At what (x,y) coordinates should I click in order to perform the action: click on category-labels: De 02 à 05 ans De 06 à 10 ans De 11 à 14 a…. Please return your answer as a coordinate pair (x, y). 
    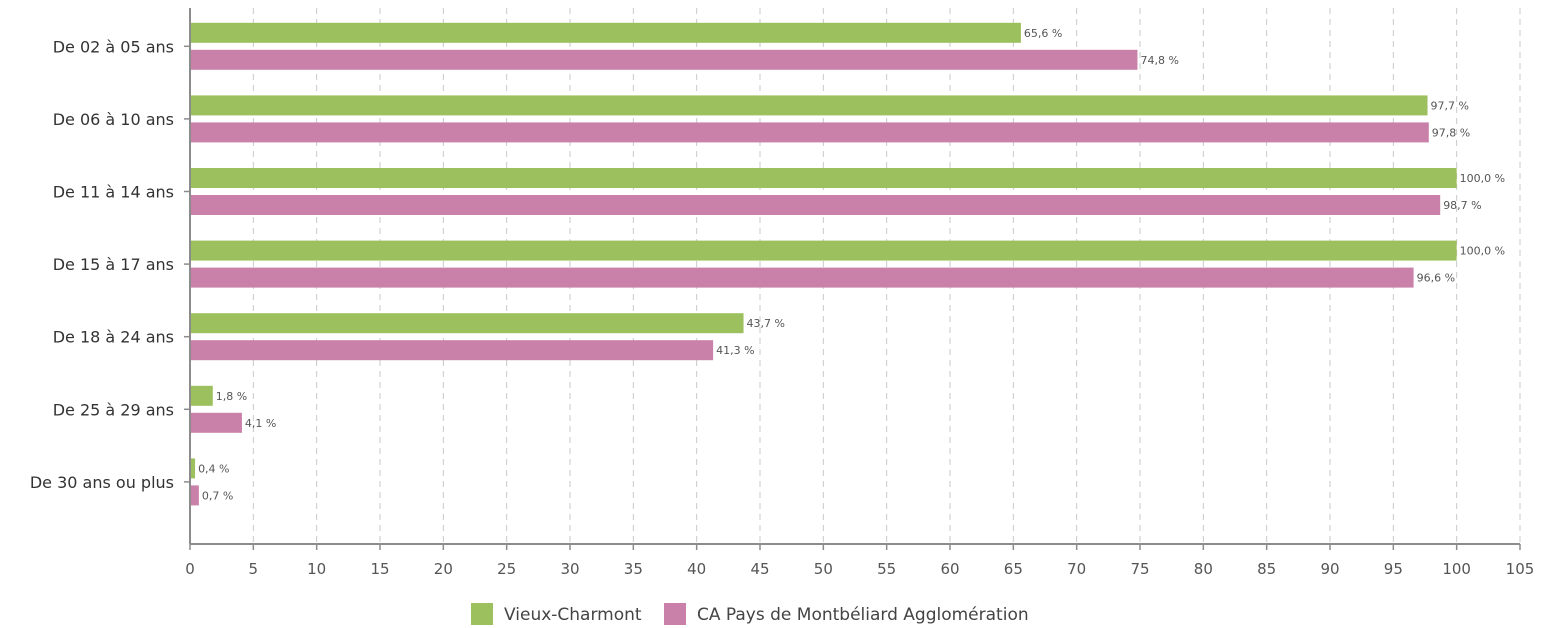
    Looking at the image, I should click on (102, 264).